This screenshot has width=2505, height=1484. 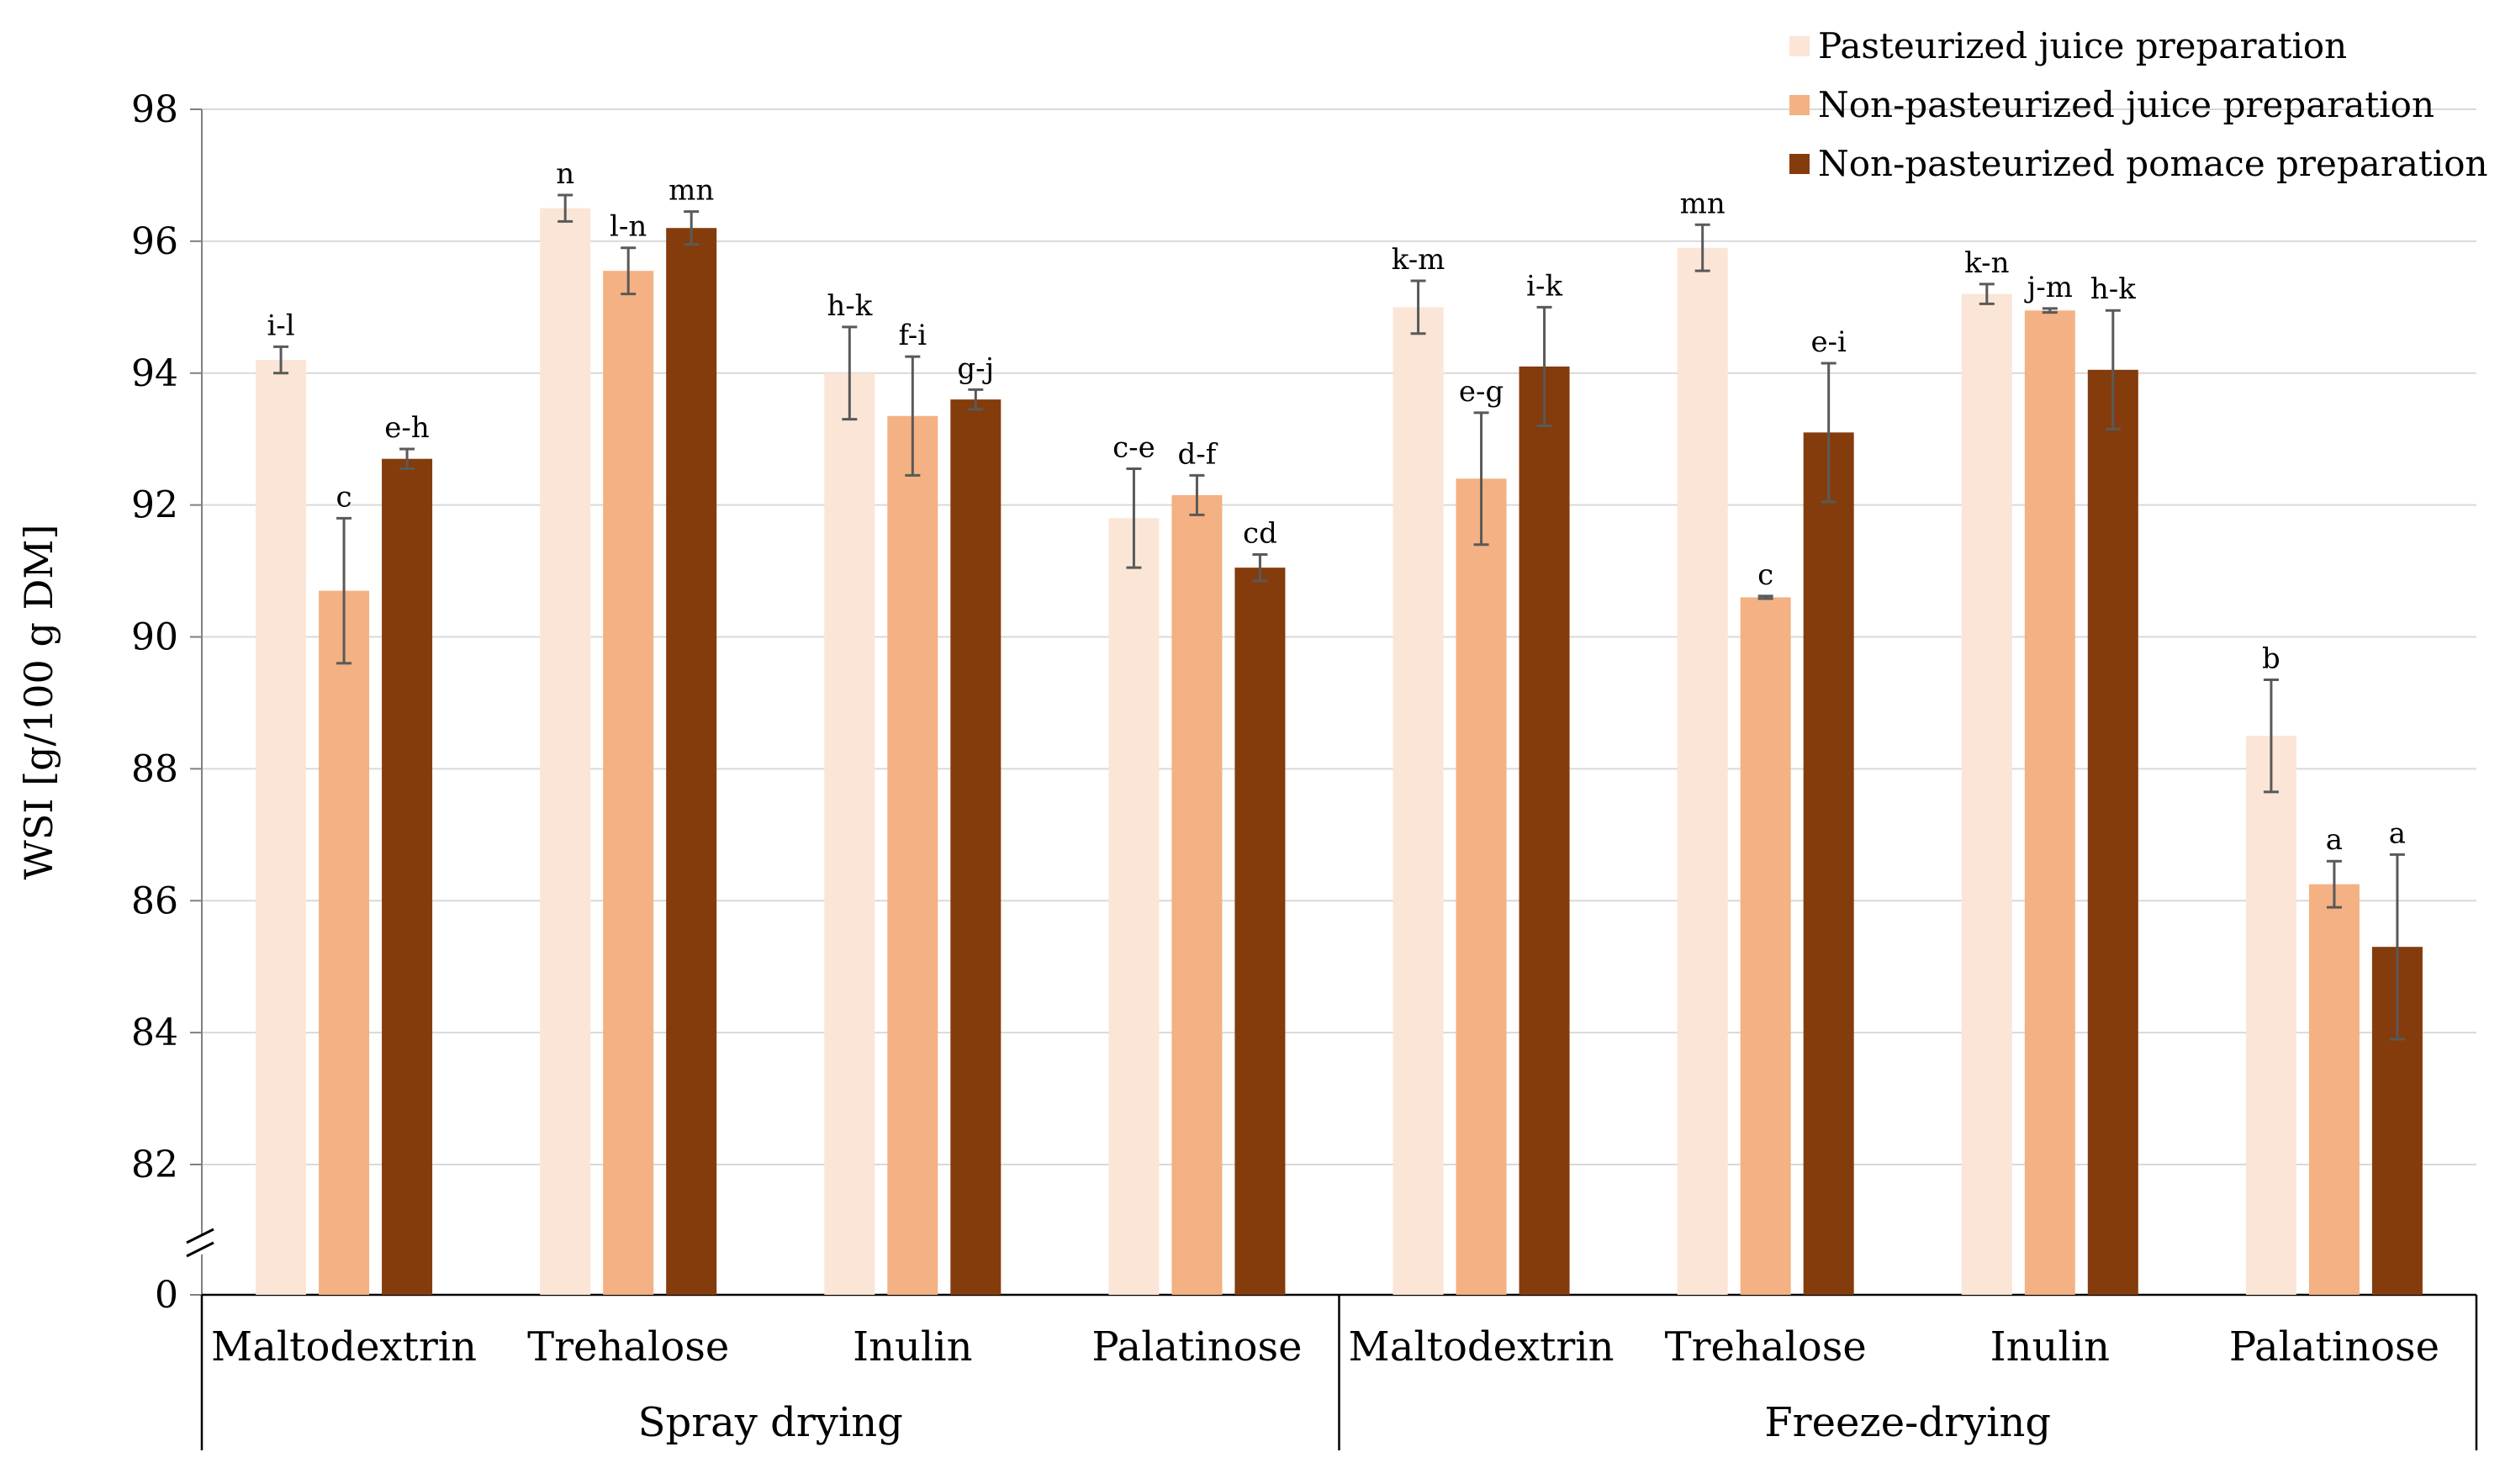 What do you see at coordinates (1986, 263) in the screenshot?
I see `significance-label: k-n` at bounding box center [1986, 263].